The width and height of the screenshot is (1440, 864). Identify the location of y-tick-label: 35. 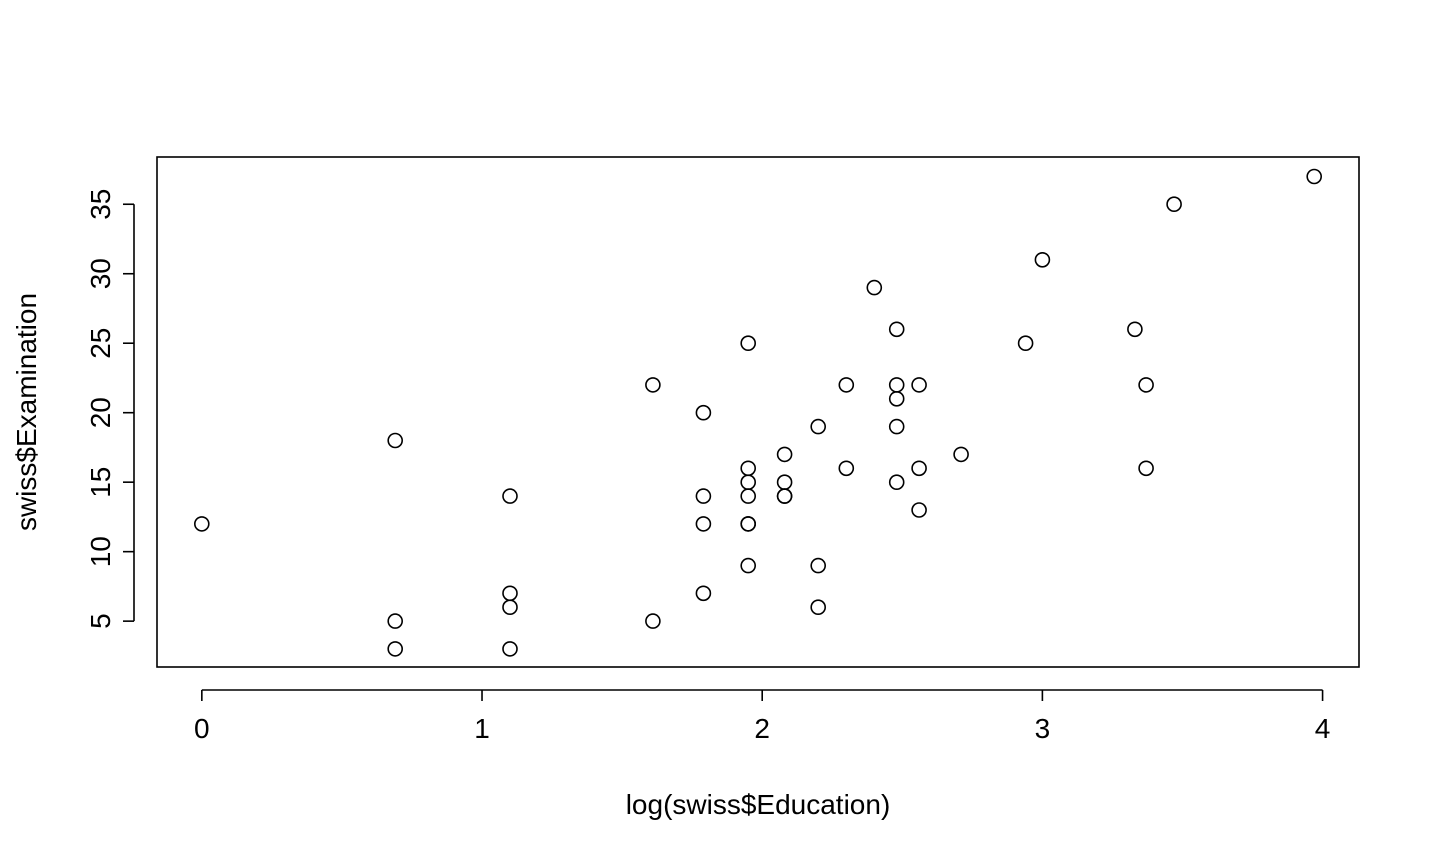
(100, 204).